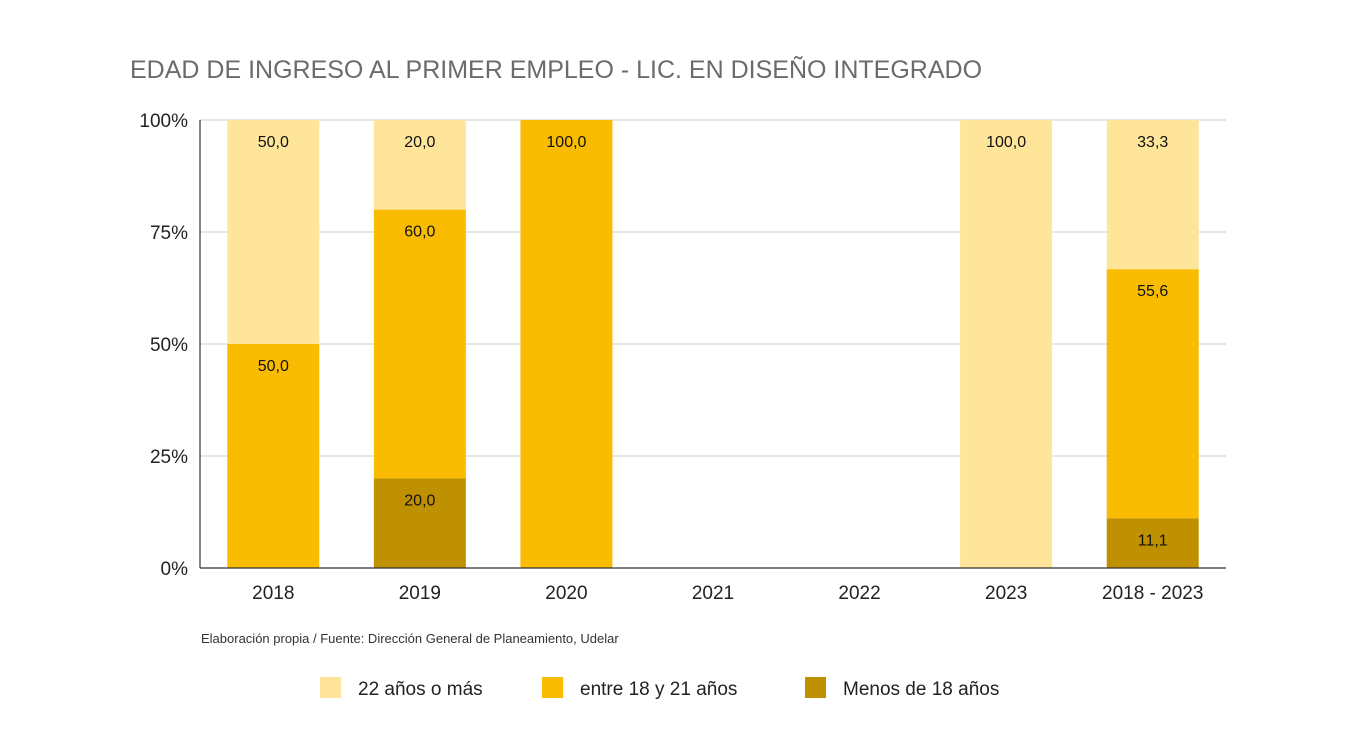 This screenshot has width=1353, height=753. What do you see at coordinates (1152, 142) in the screenshot?
I see `data-label: 33,3` at bounding box center [1152, 142].